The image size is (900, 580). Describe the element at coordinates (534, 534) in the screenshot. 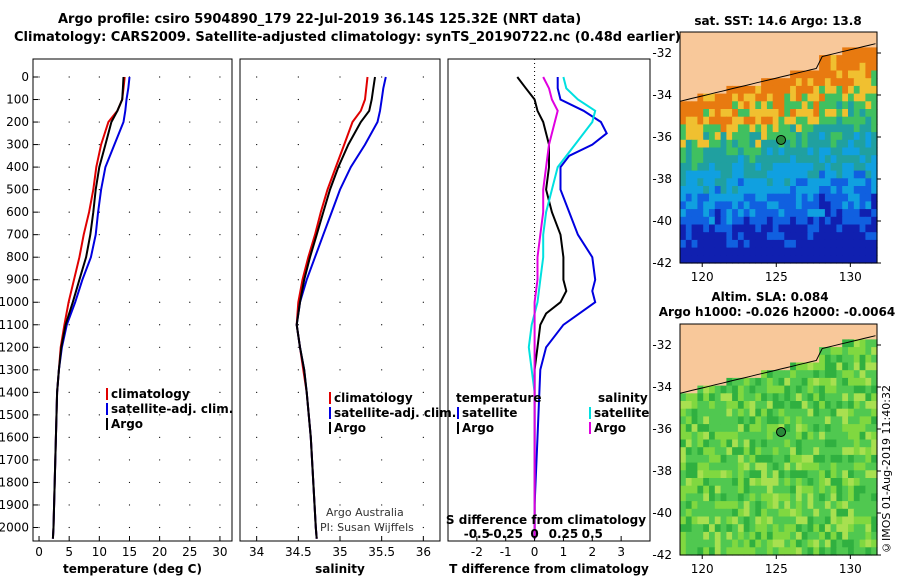

I see `salinity-diff-tick-label: 0` at that location.